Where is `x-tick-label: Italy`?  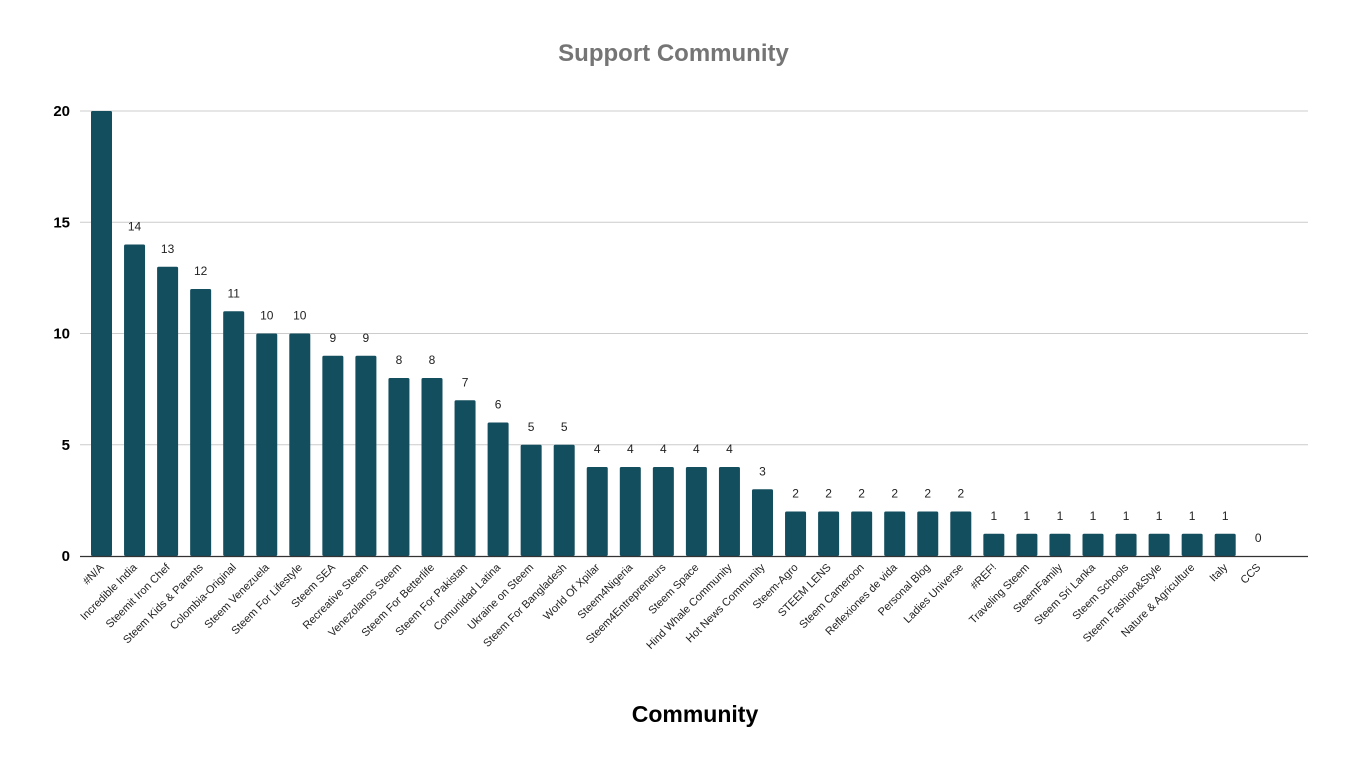
x-tick-label: Italy is located at coordinates (1219, 572).